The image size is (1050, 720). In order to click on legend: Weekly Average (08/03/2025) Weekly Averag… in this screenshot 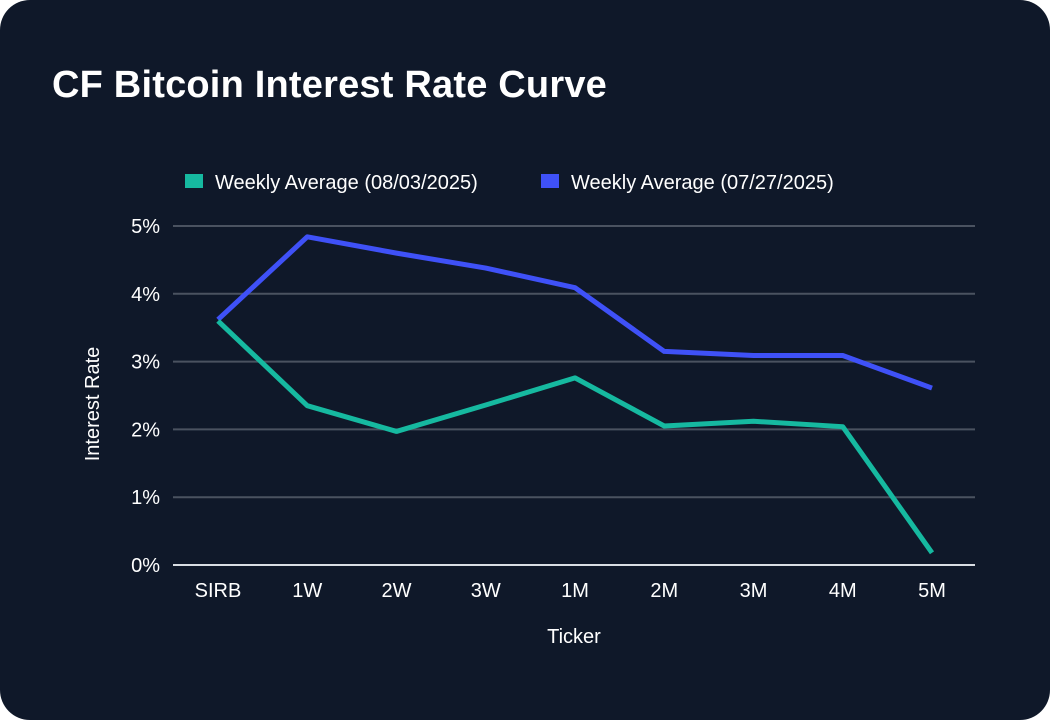, I will do `click(509, 183)`.